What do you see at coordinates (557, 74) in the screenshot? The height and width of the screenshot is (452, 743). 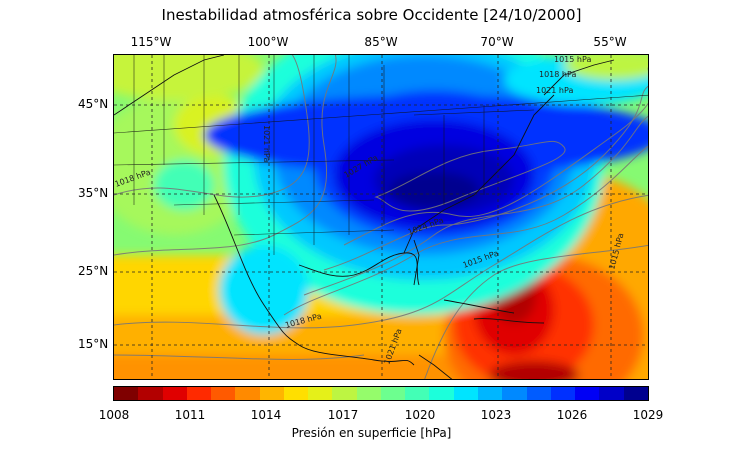 I see `isobar-label: 1018 hPa` at bounding box center [557, 74].